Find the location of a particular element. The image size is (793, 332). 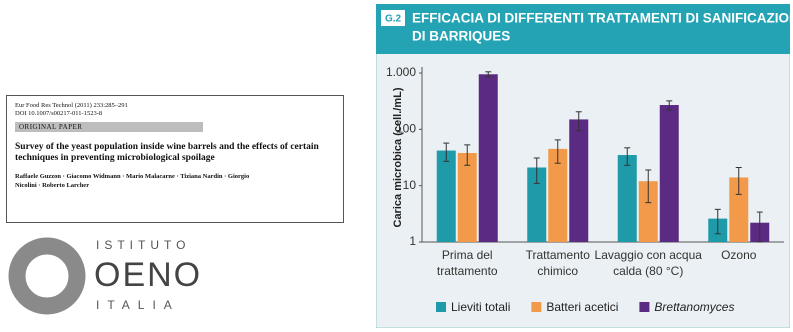

legend-label: Lieviti totali is located at coordinates (480, 307).